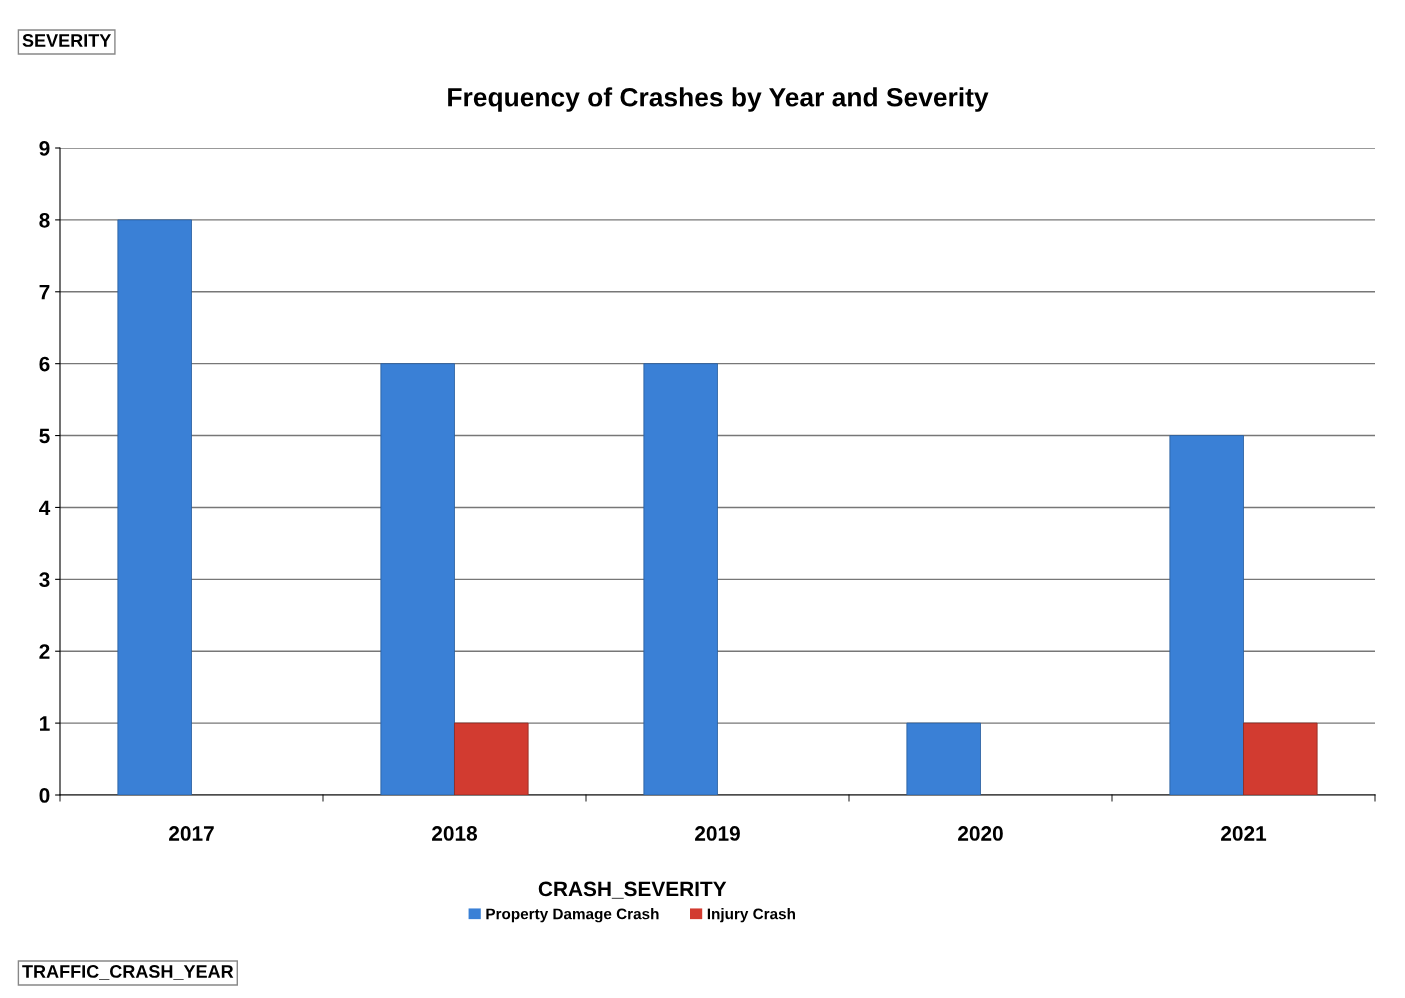  Describe the element at coordinates (67, 40) in the screenshot. I see `text: SEVERITY` at that location.